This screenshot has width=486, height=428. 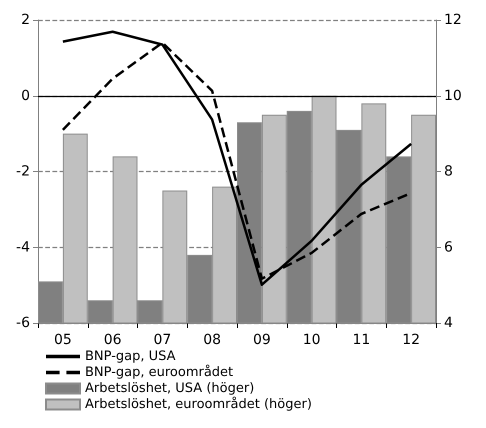 What do you see at coordinates (361, 340) in the screenshot?
I see `x-tick-label: 11` at bounding box center [361, 340].